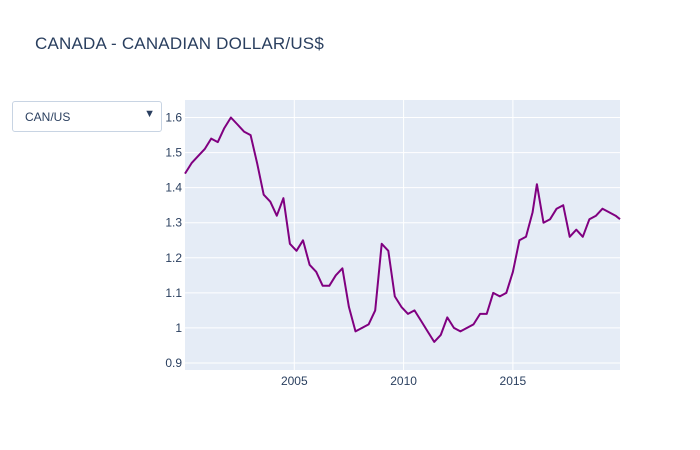 This screenshot has width=700, height=450. Describe the element at coordinates (178, 328) in the screenshot. I see `y-tick-label: 1` at that location.